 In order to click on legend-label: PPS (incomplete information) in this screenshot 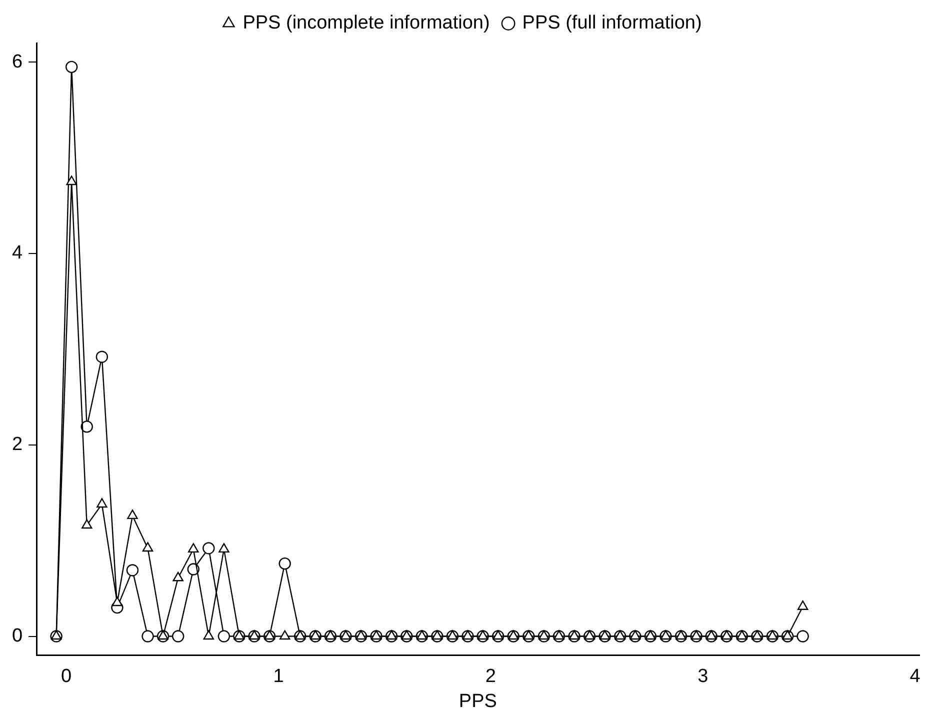, I will do `click(366, 23)`.